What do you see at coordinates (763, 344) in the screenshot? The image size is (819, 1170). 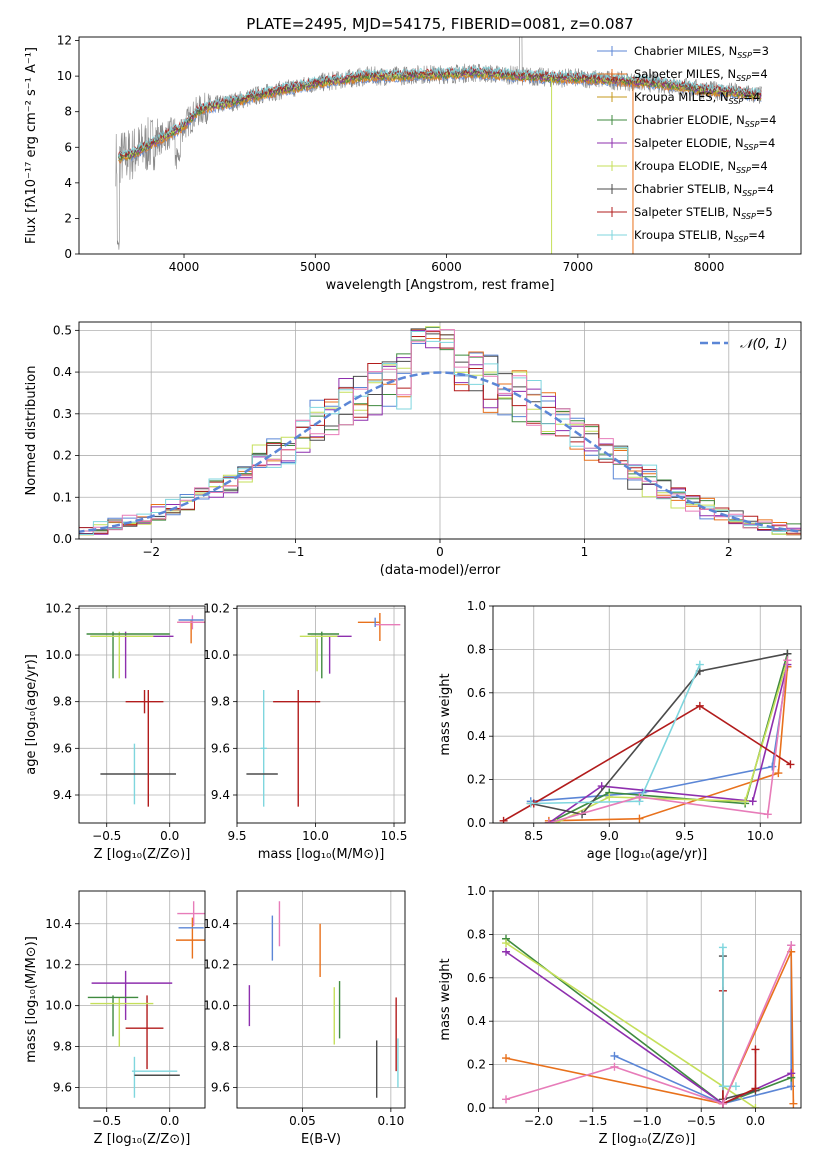 I see `legend-label: 𝒩(0, 1)` at bounding box center [763, 344].